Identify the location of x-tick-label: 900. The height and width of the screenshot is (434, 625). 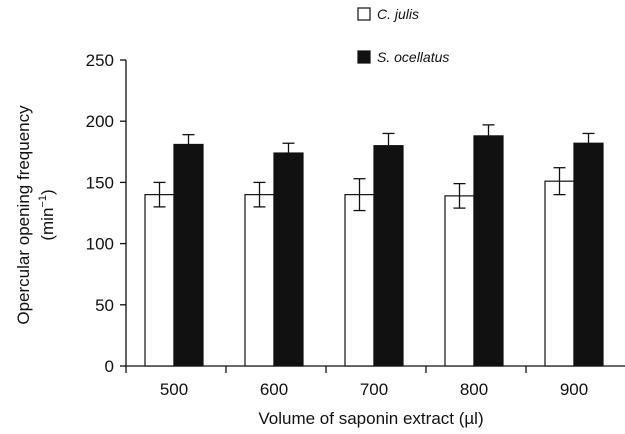
(574, 389).